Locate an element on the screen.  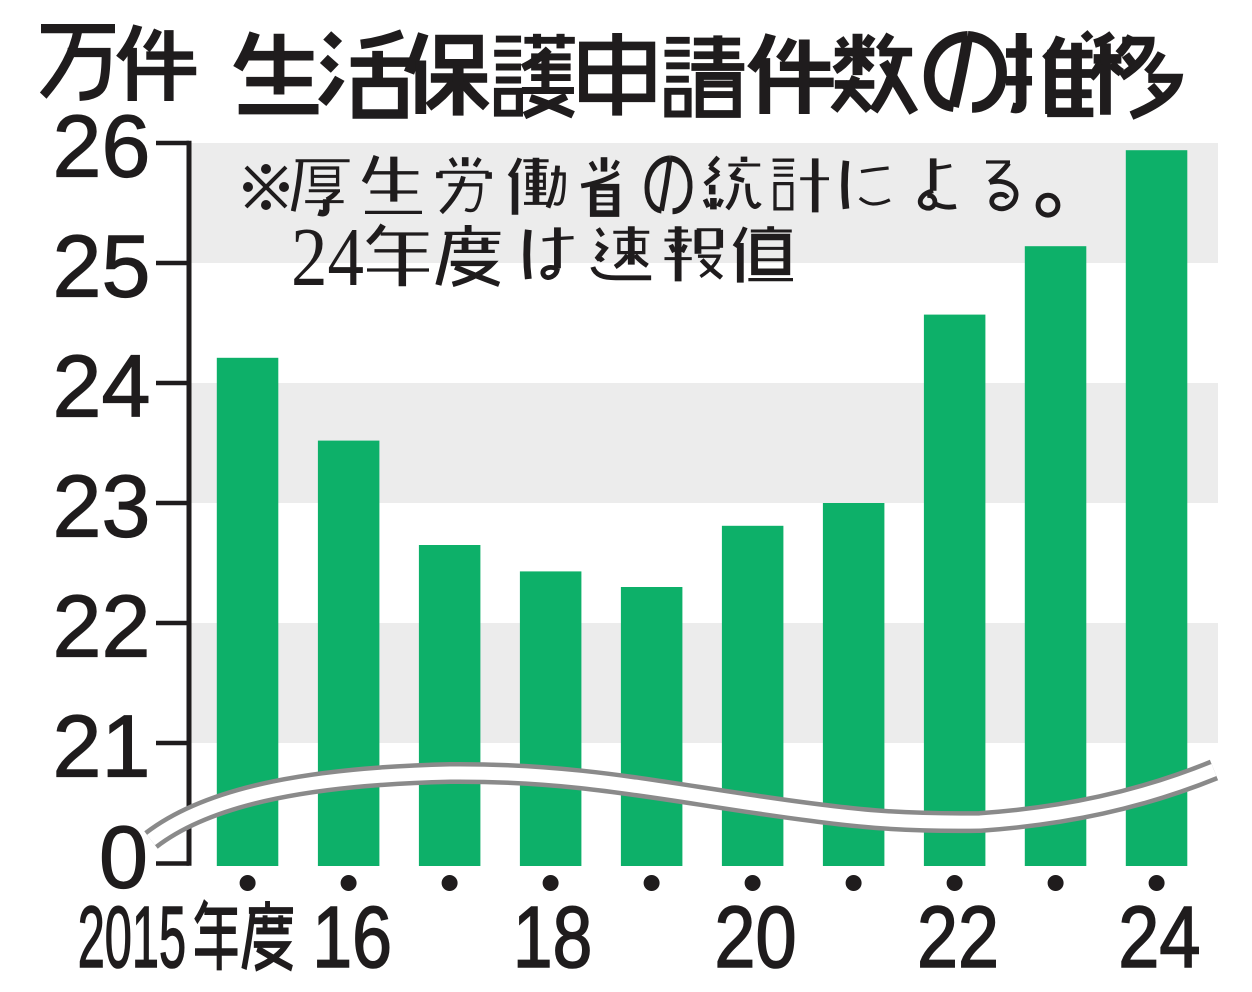
svg-text: 2015 is located at coordinates (132, 936).